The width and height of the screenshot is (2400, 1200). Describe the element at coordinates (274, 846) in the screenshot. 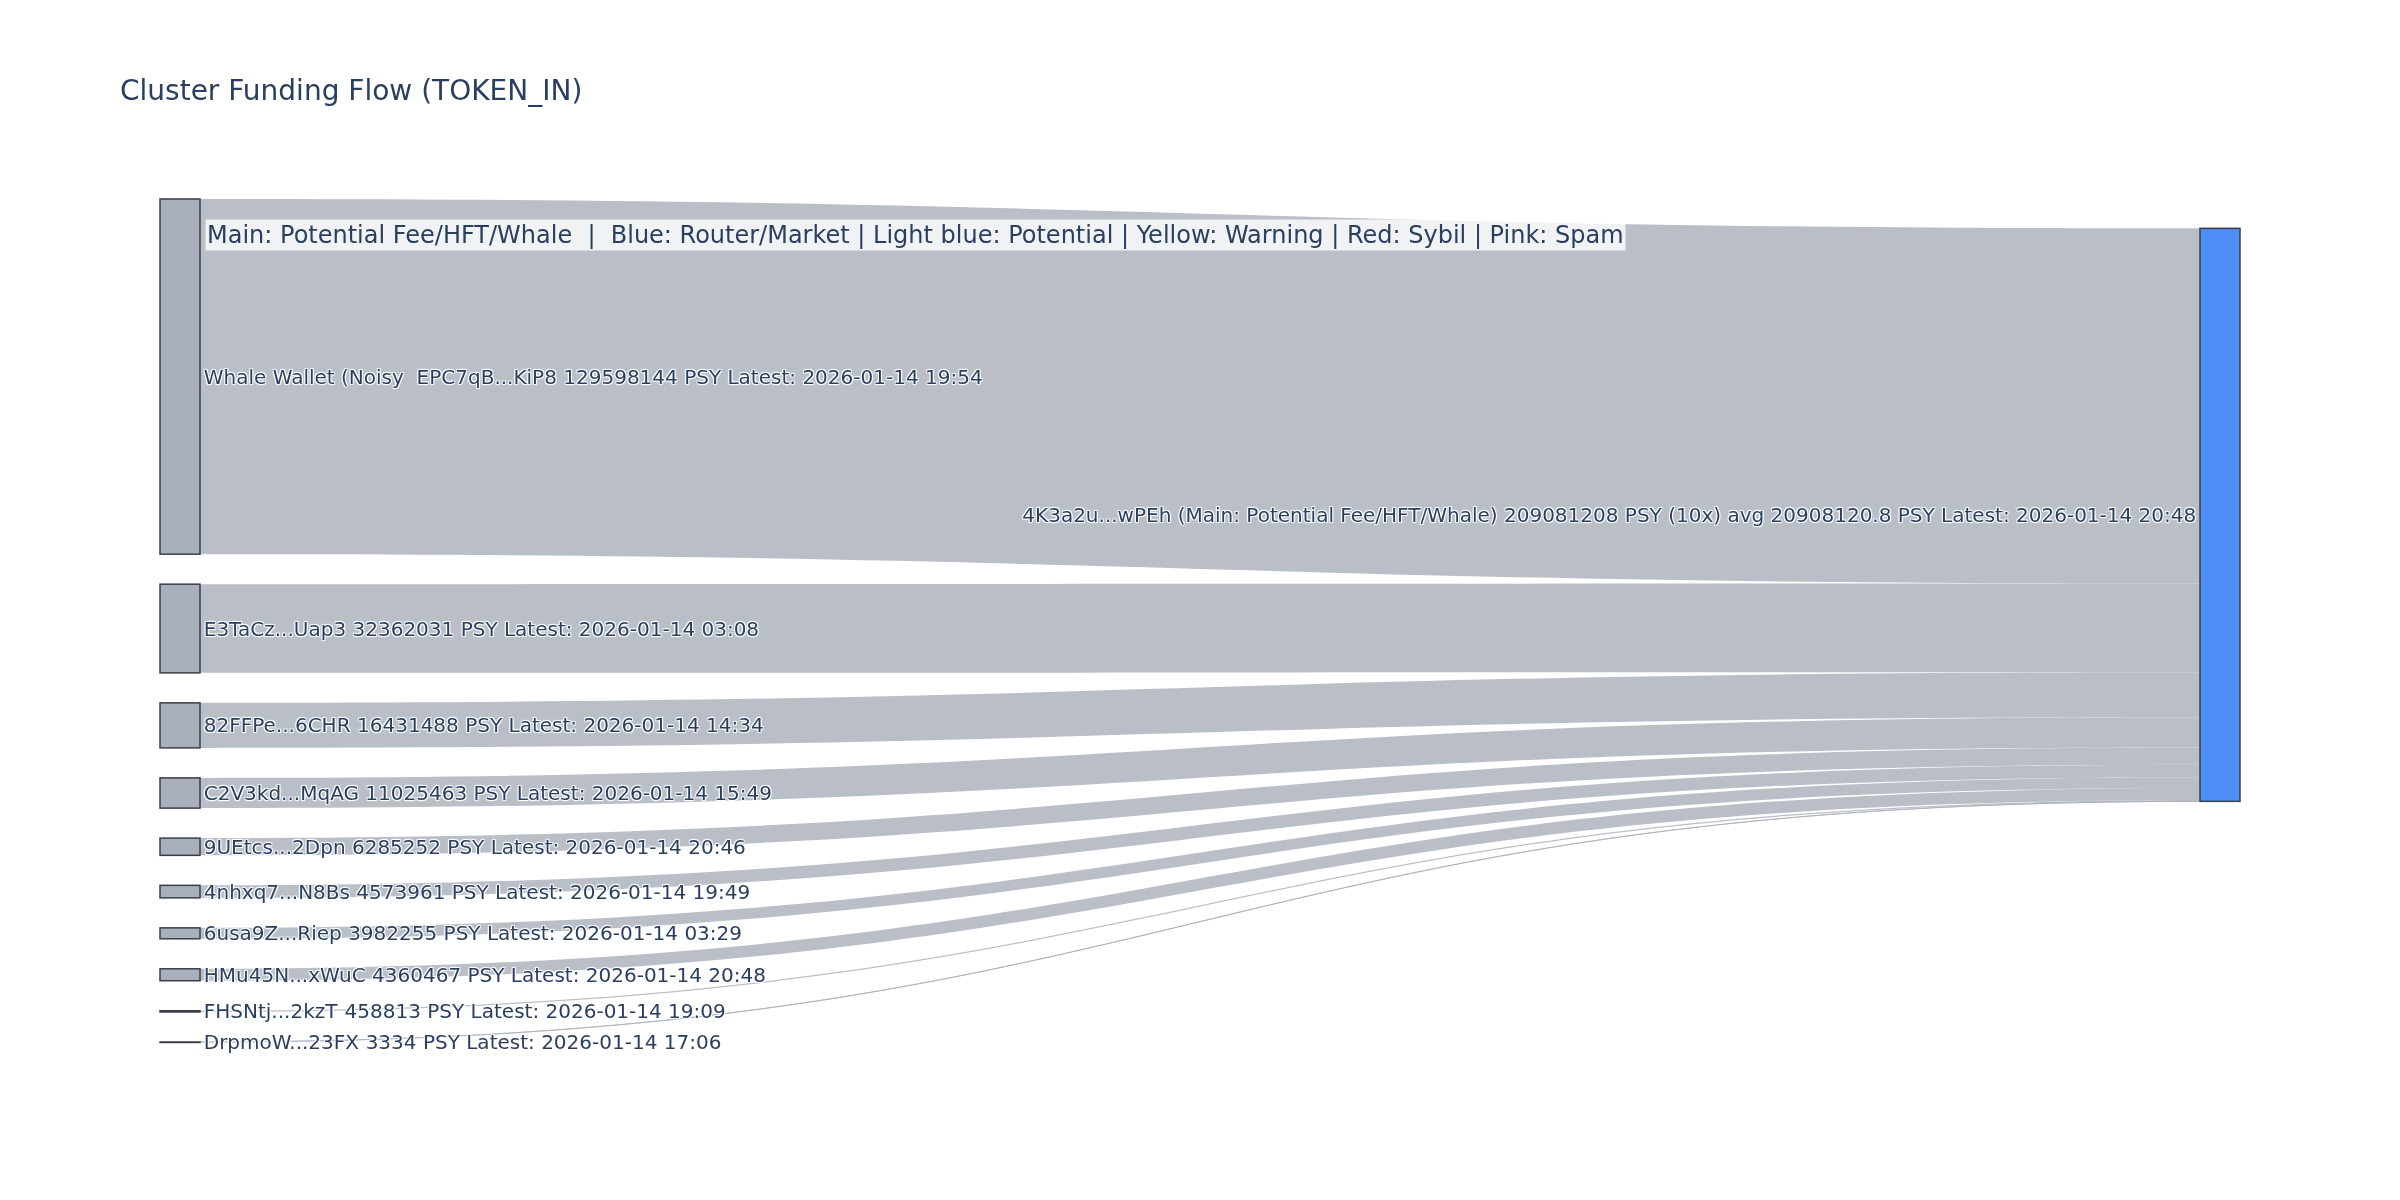

I see `category-label: 9UEtcs...2Dpn` at that location.